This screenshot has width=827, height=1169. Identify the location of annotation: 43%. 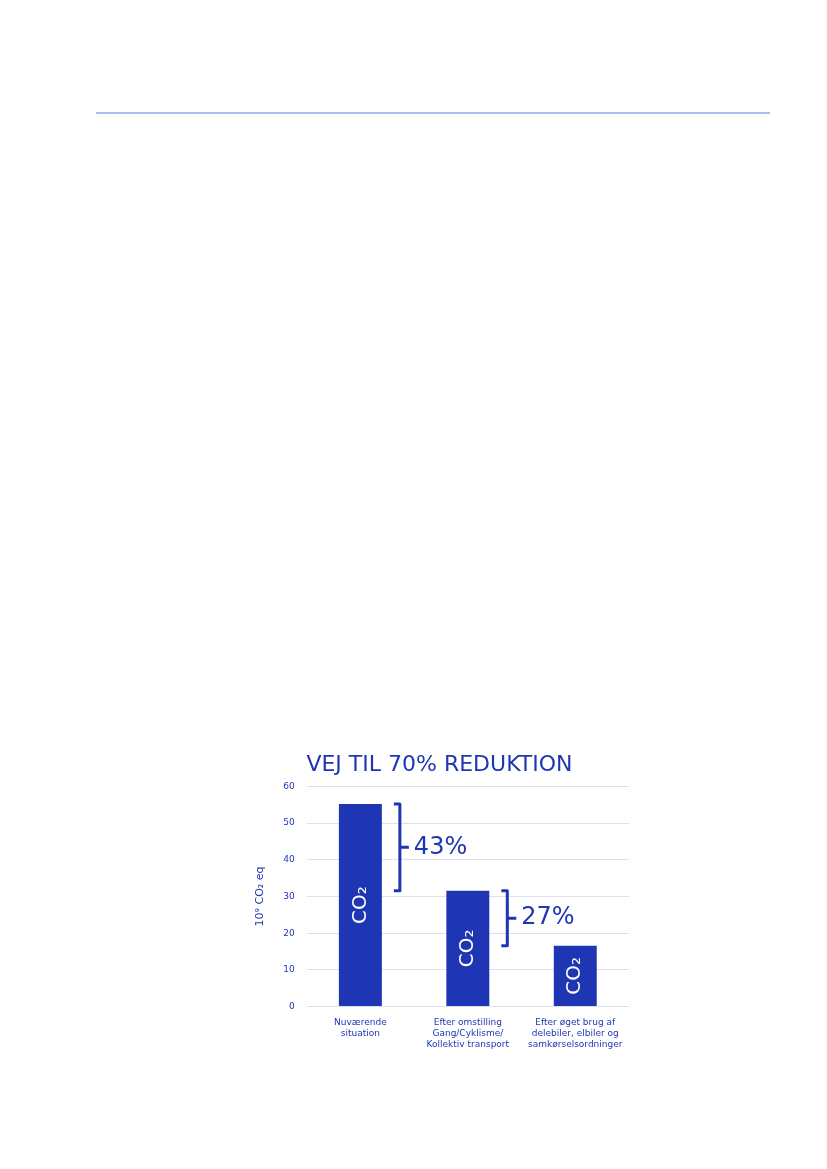
(440, 845).